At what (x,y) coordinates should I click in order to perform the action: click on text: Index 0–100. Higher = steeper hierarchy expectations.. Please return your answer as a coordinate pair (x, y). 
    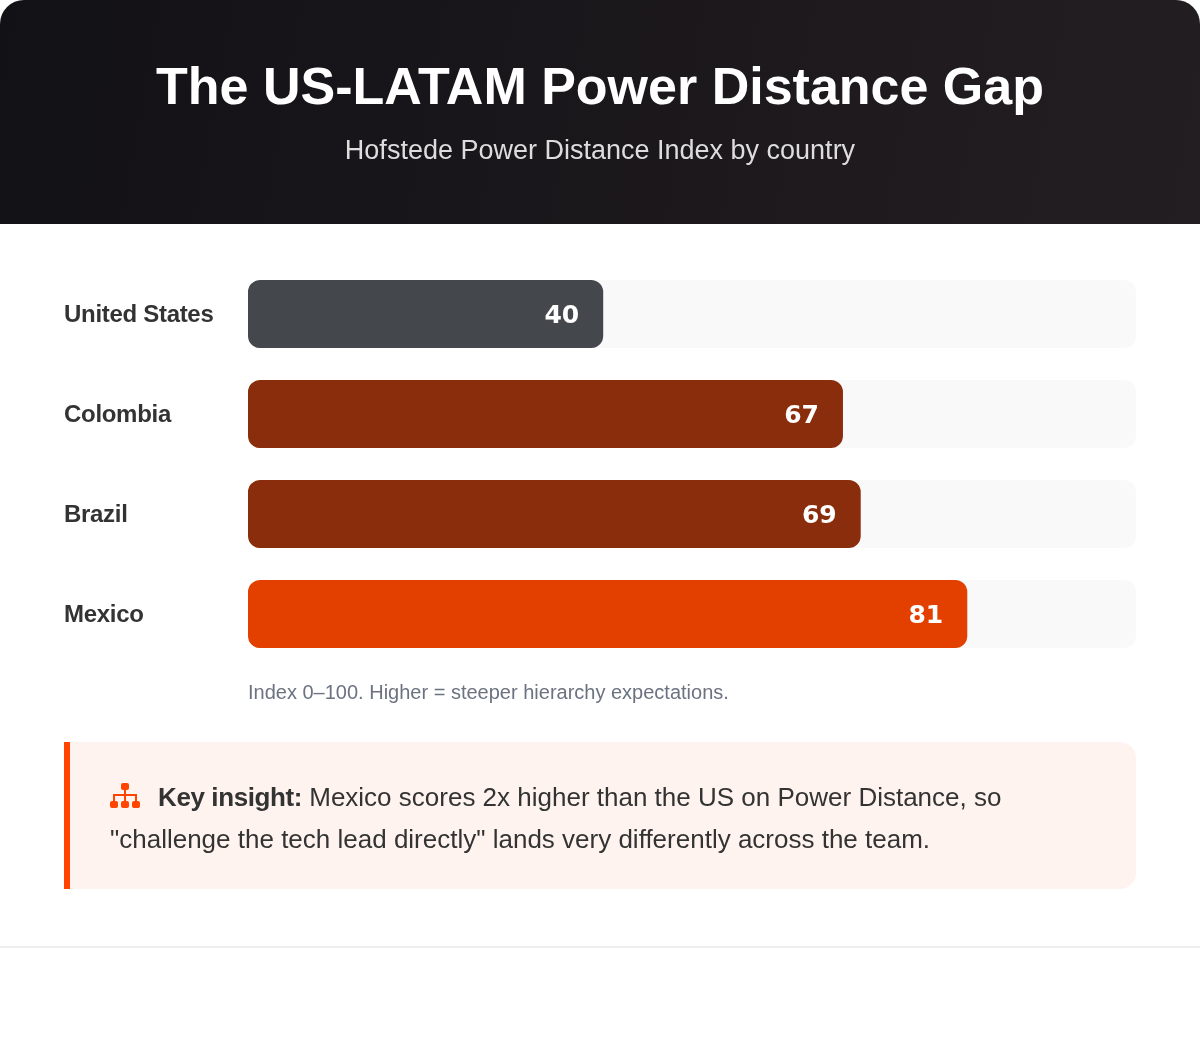
    Looking at the image, I should click on (488, 692).